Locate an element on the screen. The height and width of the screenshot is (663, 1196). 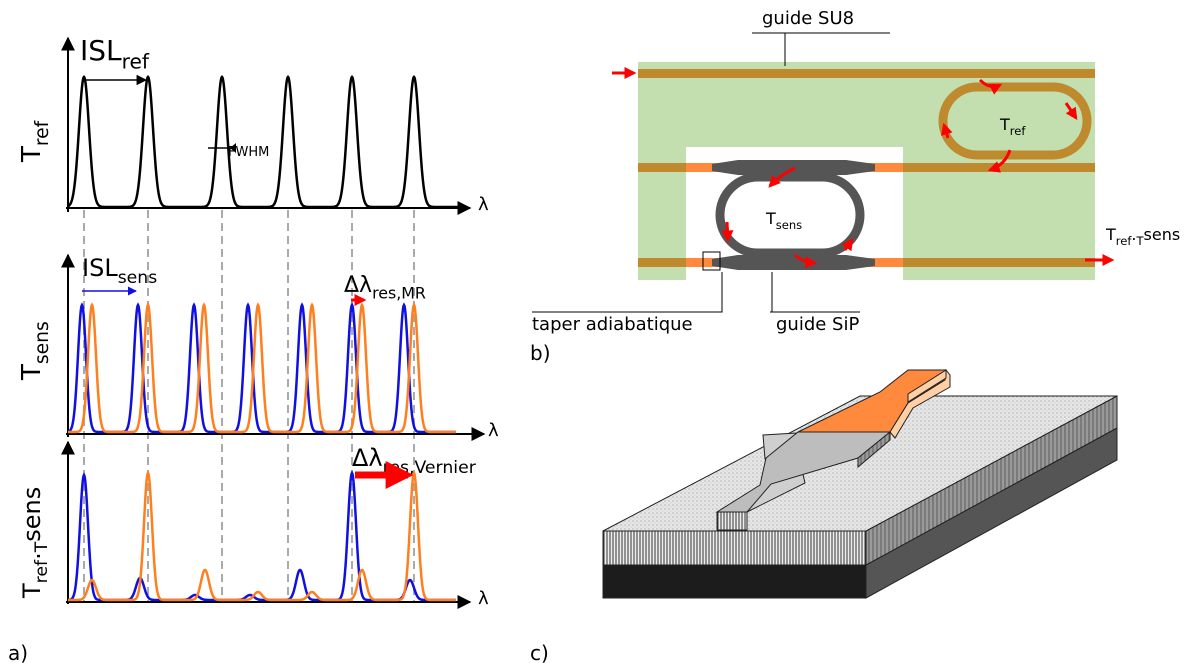
shift-label: Δλres,MR is located at coordinates (385, 288).